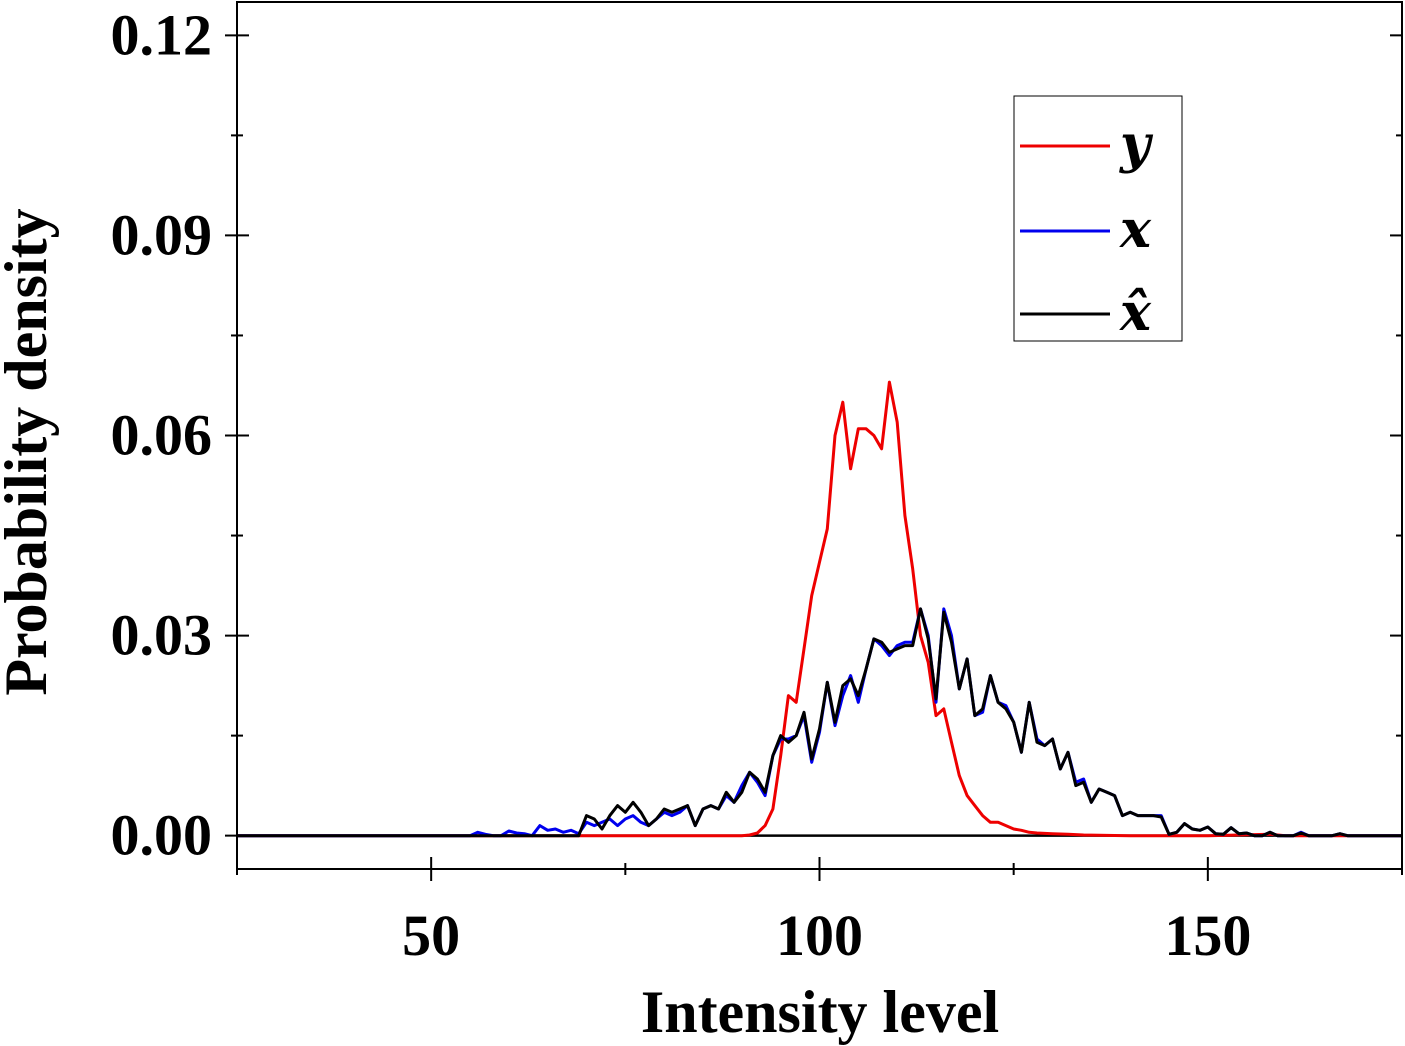 Image resolution: width=1405 pixels, height=1046 pixels. What do you see at coordinates (1136, 144) in the screenshot?
I see `legend-label-y: y` at bounding box center [1136, 144].